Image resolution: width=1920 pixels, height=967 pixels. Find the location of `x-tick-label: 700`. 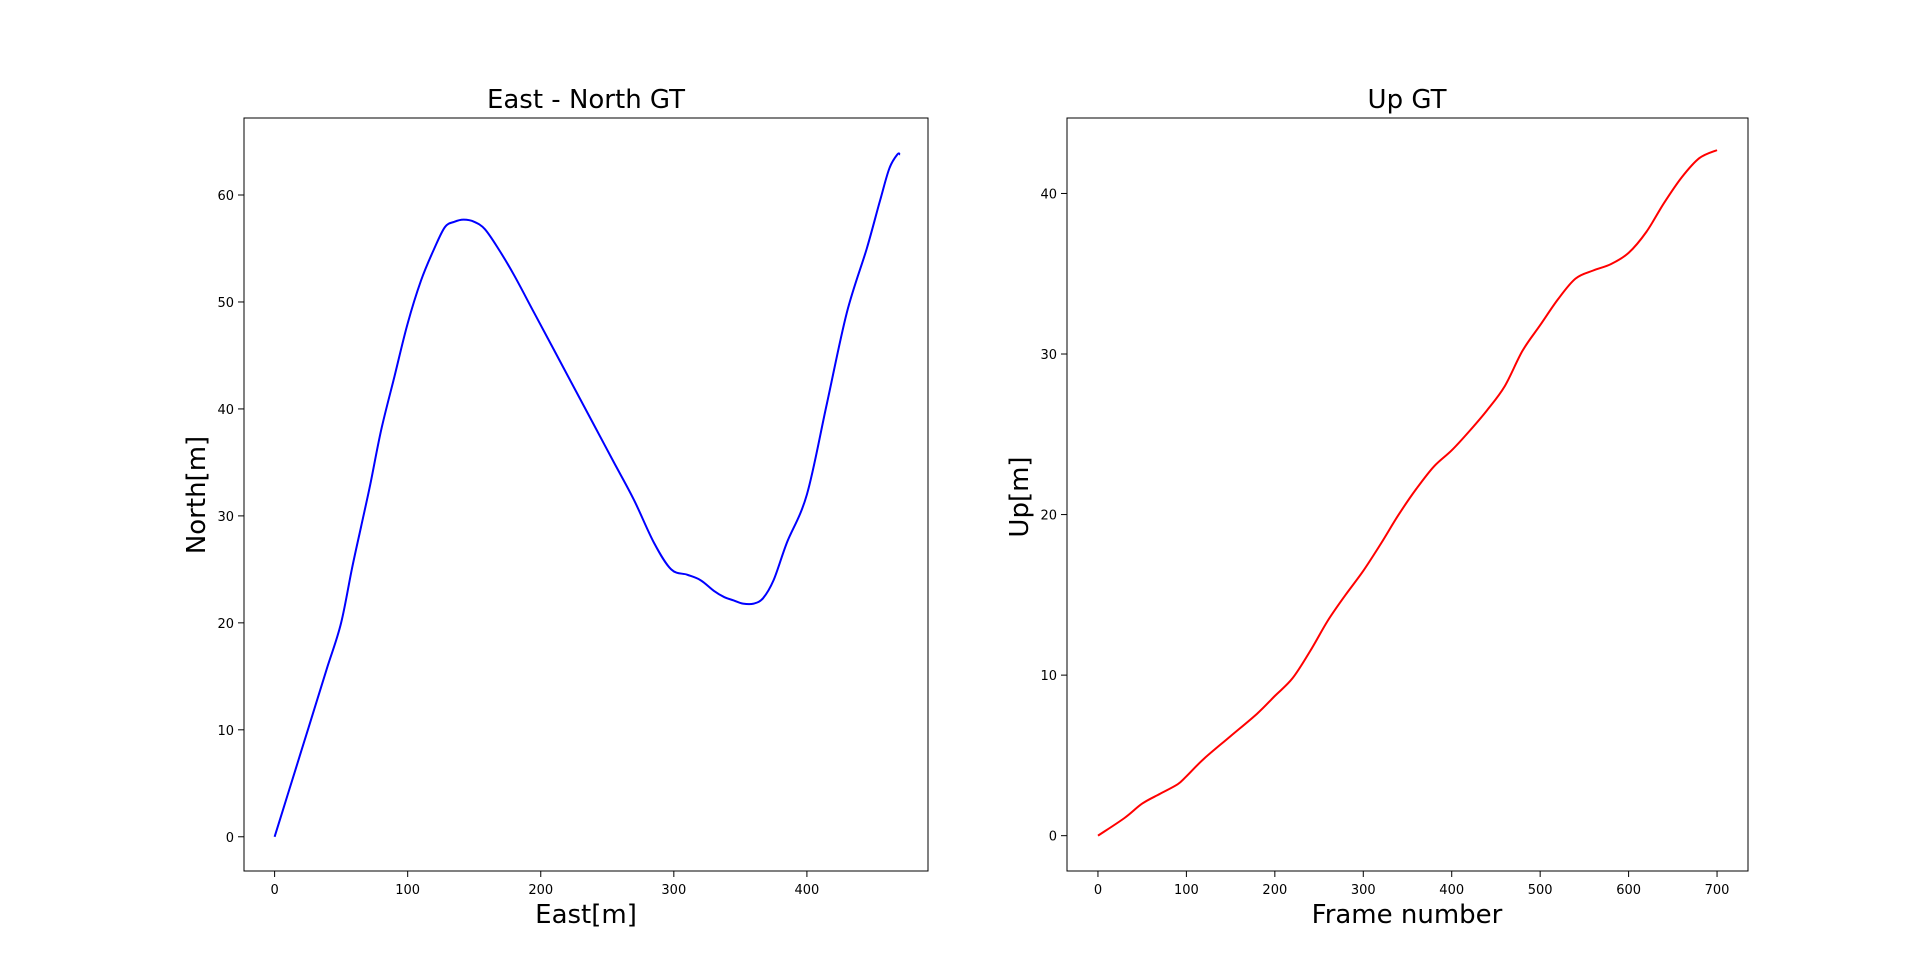

x-tick-label: 700 is located at coordinates (1717, 890).